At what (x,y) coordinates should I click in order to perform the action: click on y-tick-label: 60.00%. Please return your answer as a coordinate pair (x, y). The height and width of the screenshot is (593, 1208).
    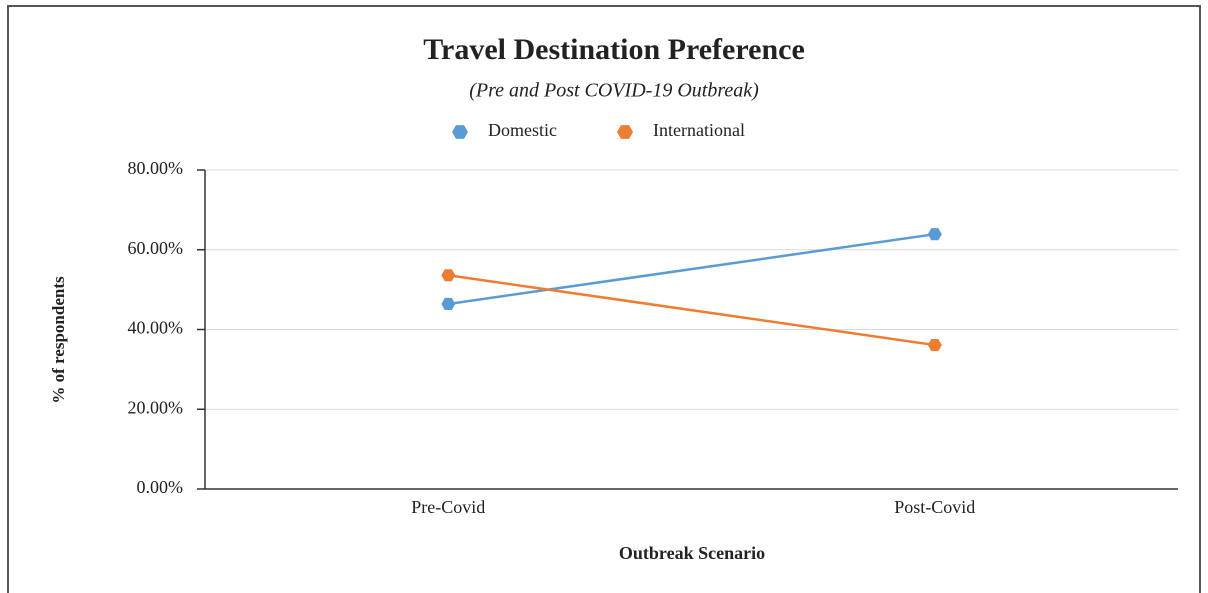
    Looking at the image, I should click on (156, 248).